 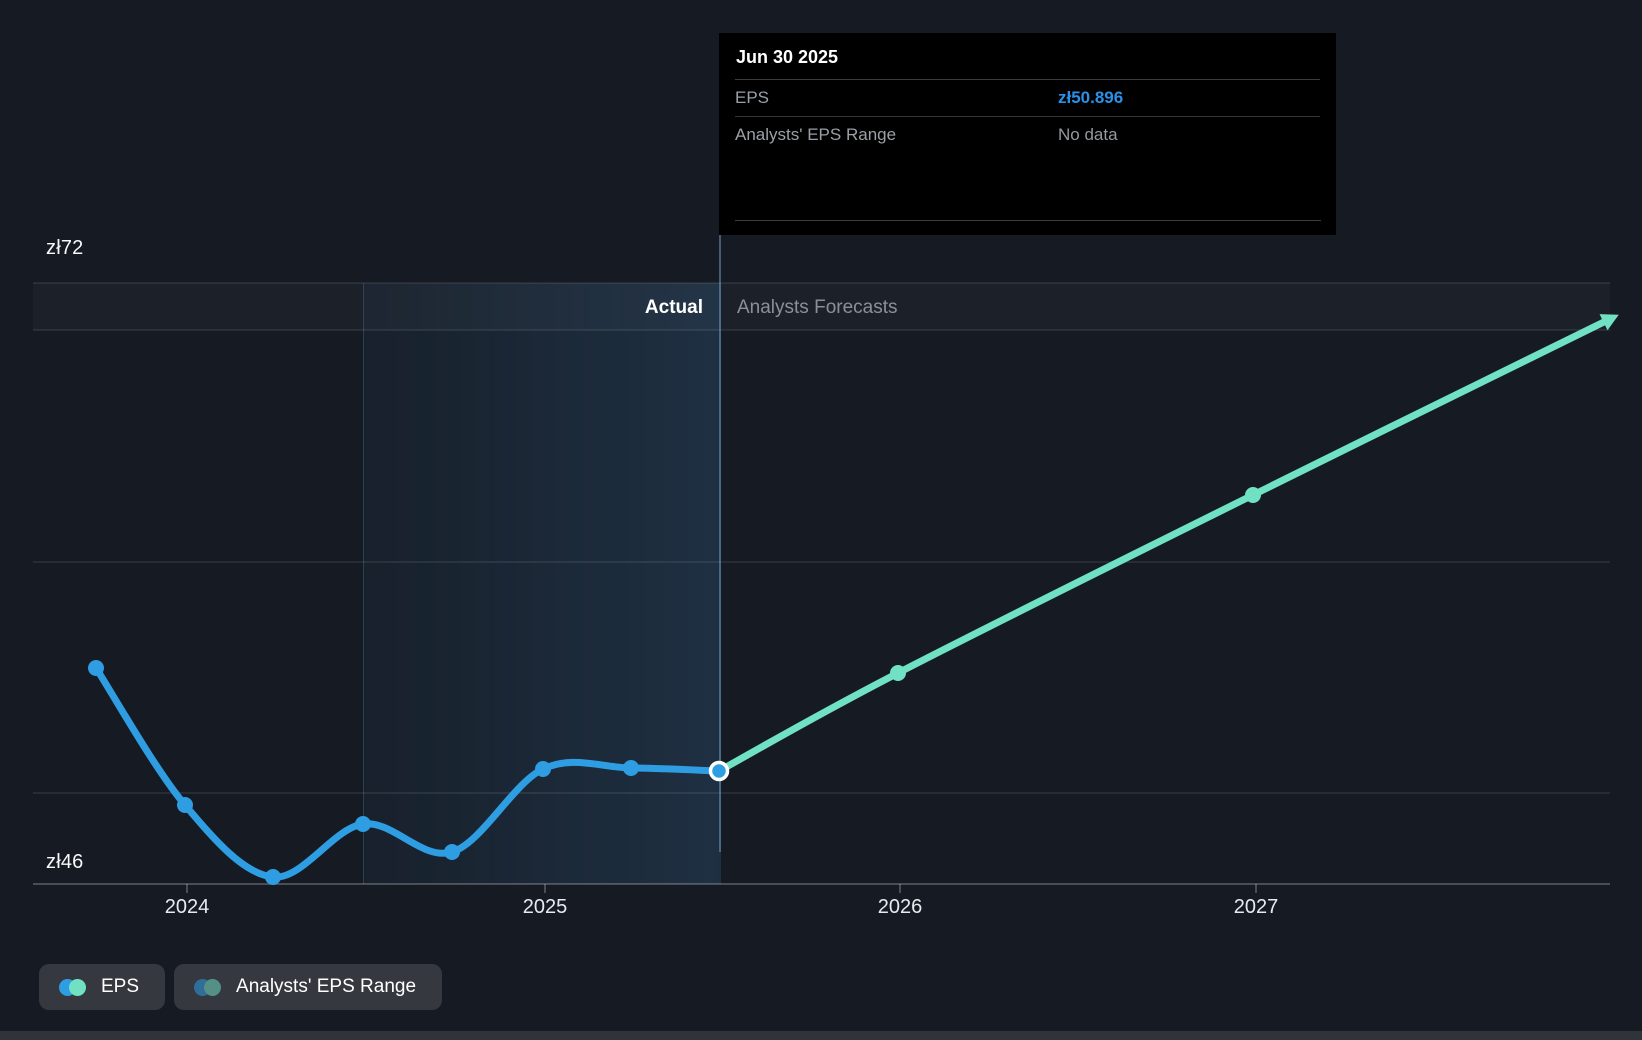 What do you see at coordinates (187, 907) in the screenshot?
I see `x-axis-label-2024: 2024` at bounding box center [187, 907].